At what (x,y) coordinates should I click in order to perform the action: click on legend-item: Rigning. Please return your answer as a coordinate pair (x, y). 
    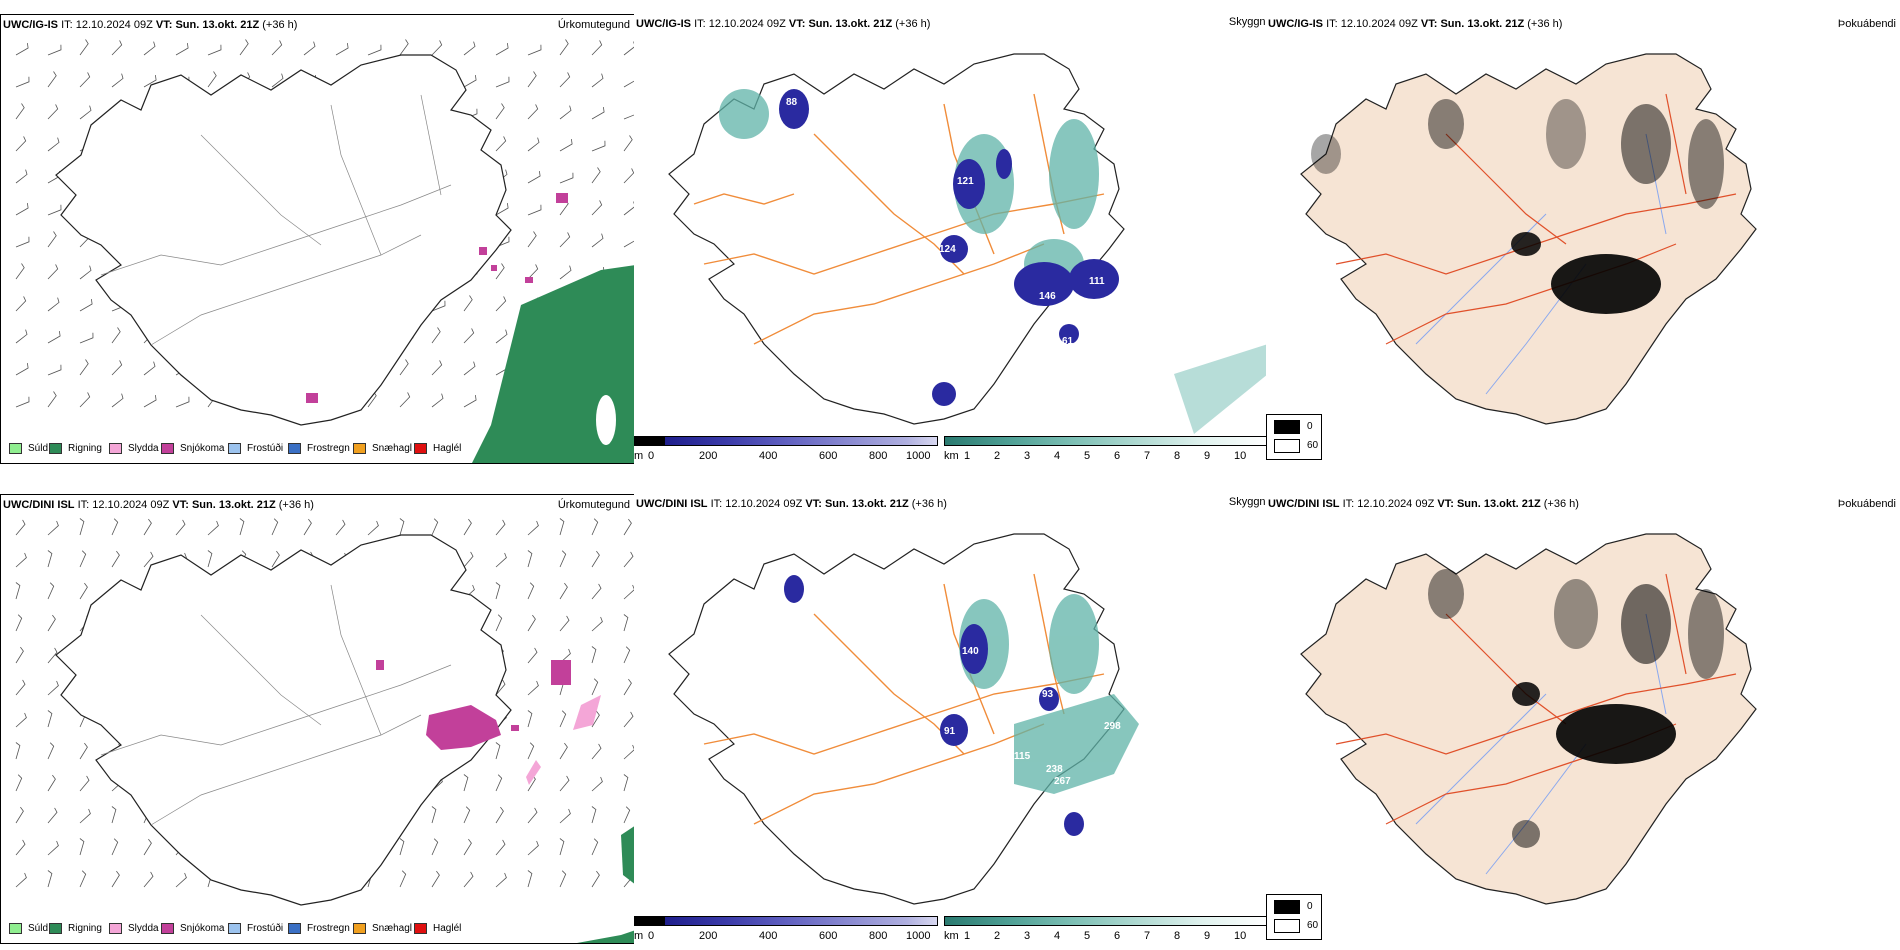
    Looking at the image, I should click on (75, 448).